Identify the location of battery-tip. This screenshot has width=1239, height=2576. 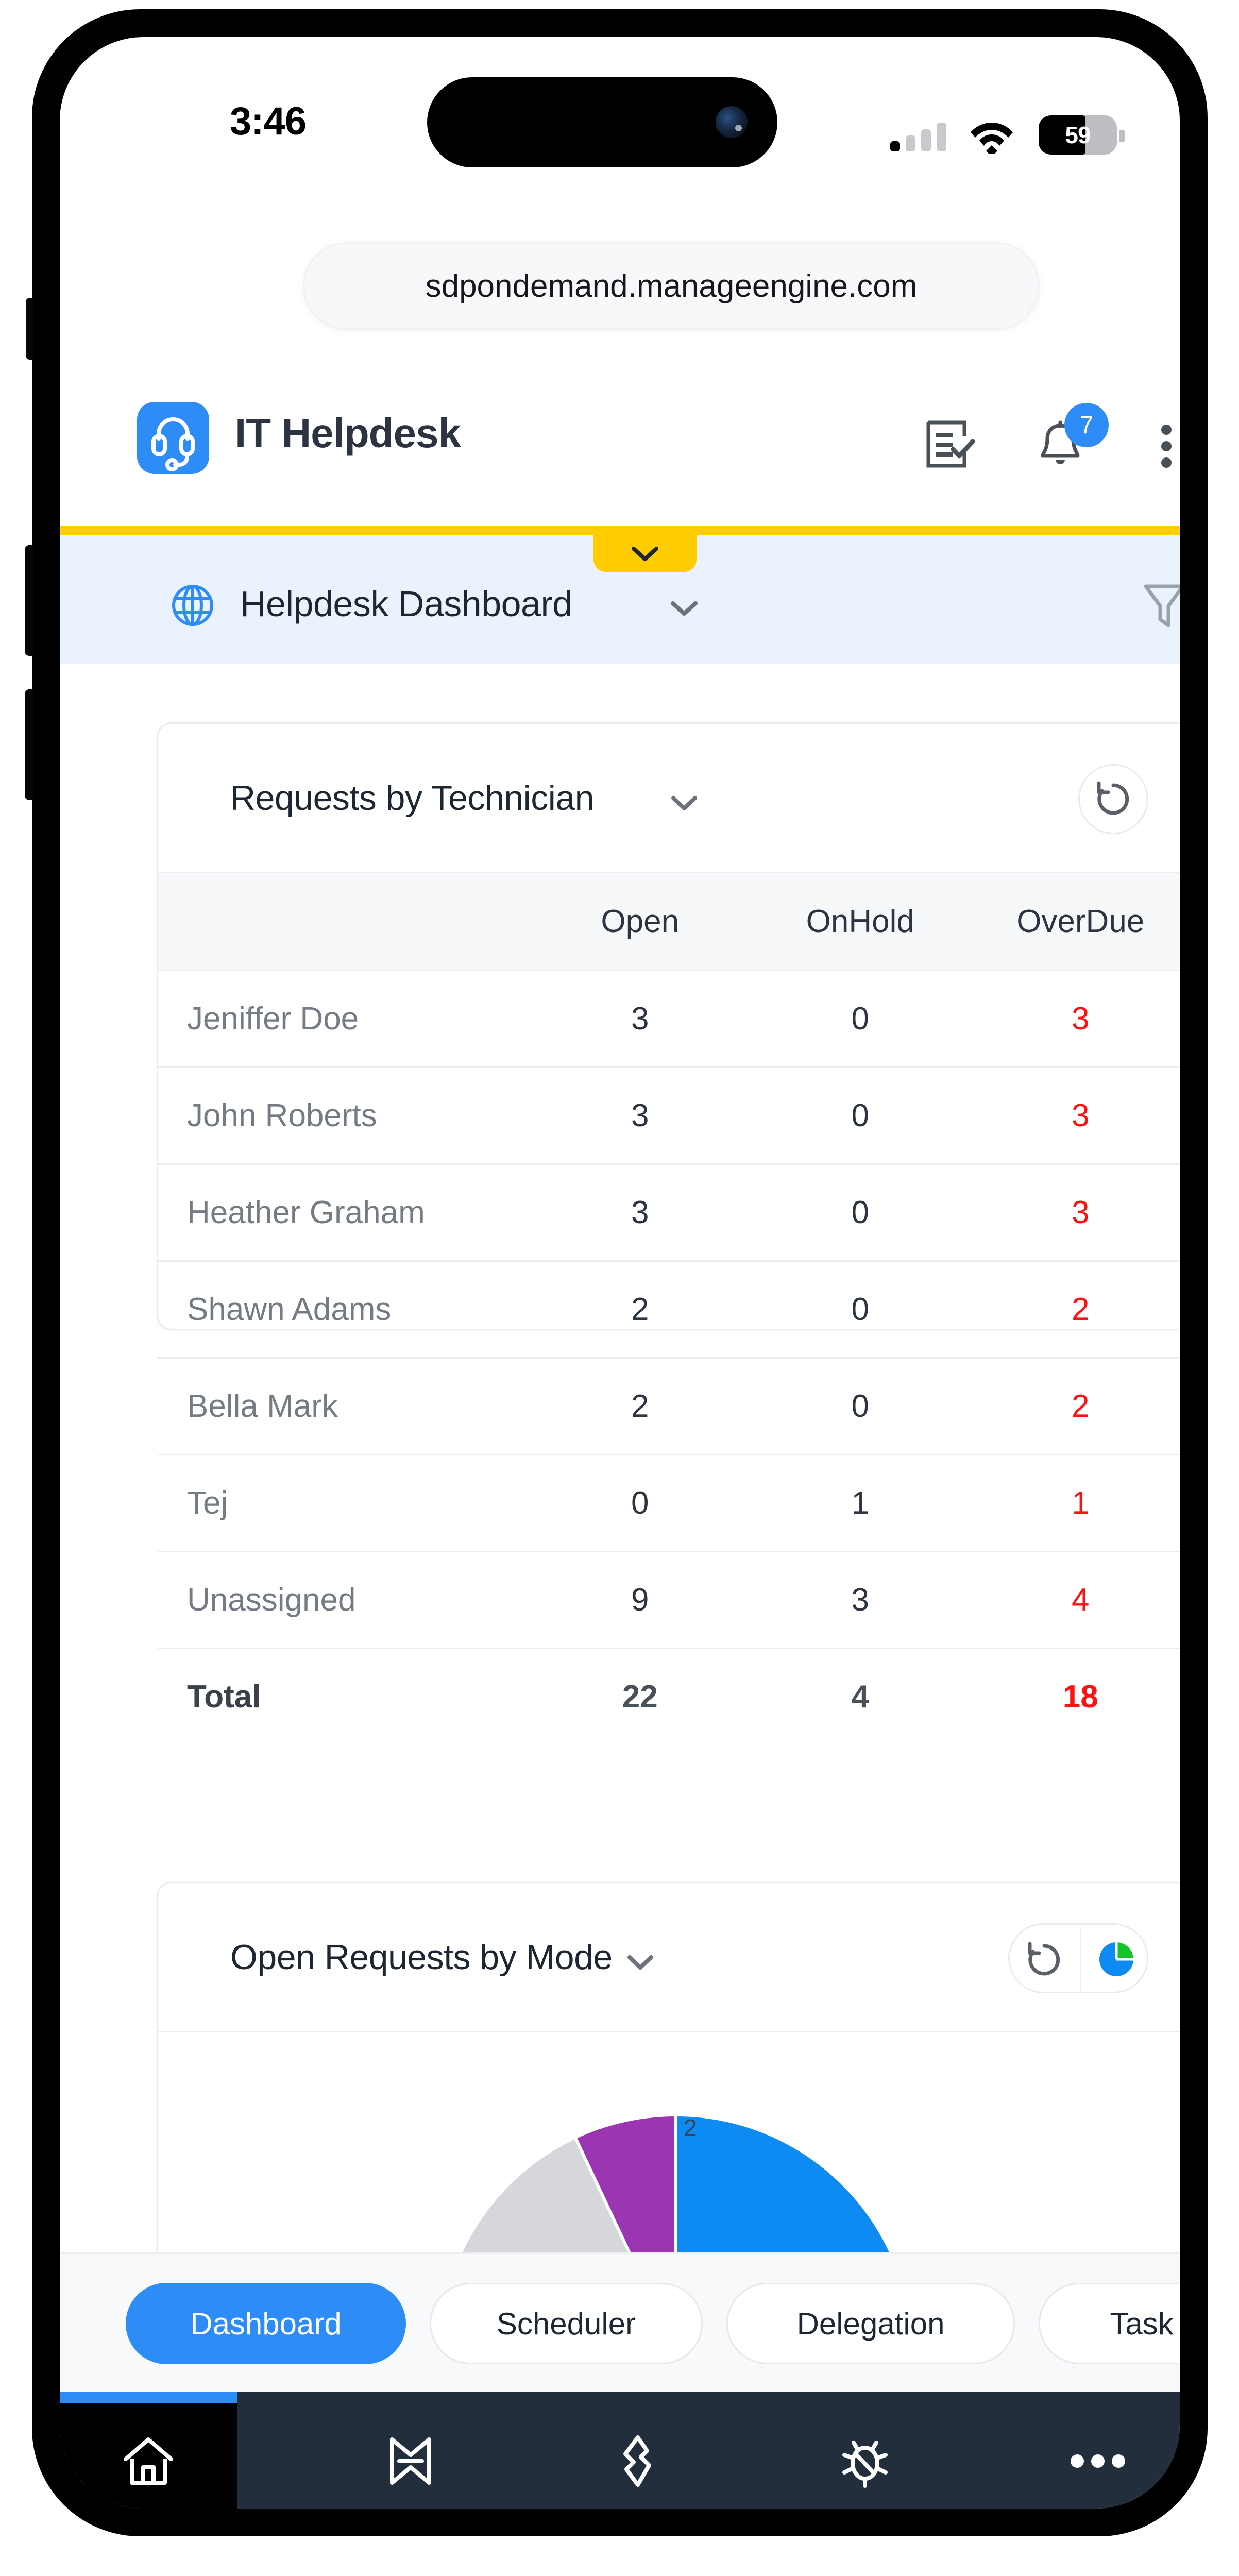
(1122, 136).